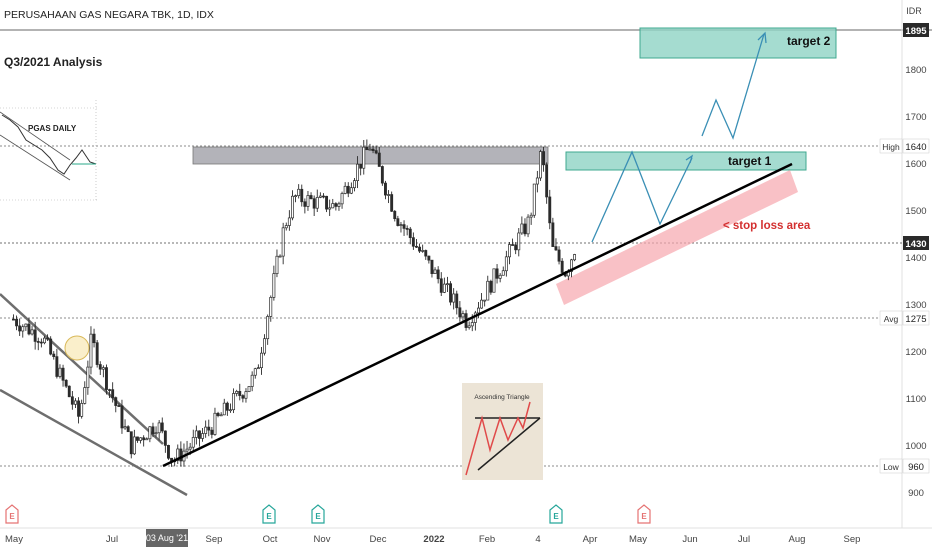 This screenshot has width=932, height=550. I want to click on inset-title: PGAS DAILY, so click(52, 128).